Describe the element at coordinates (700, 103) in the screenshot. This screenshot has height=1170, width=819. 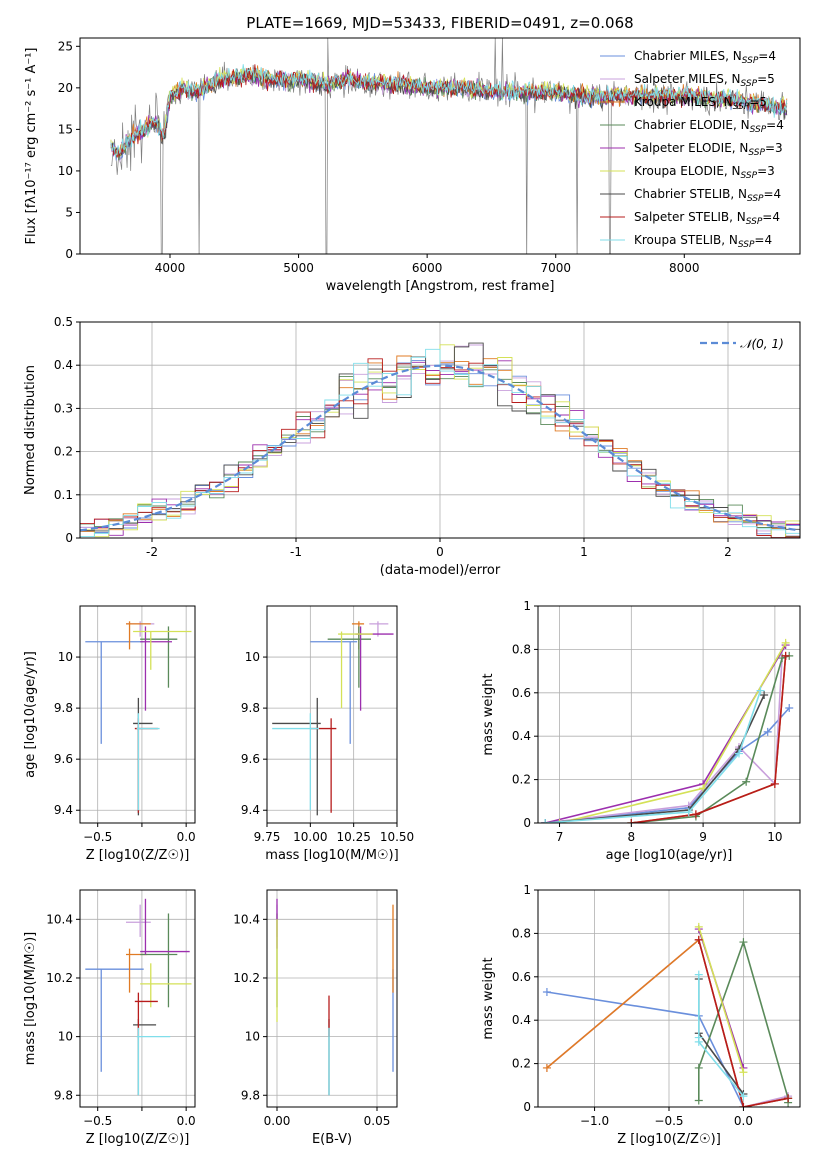
I see `legend-label: Kroupa MILES, NSSP=5` at that location.